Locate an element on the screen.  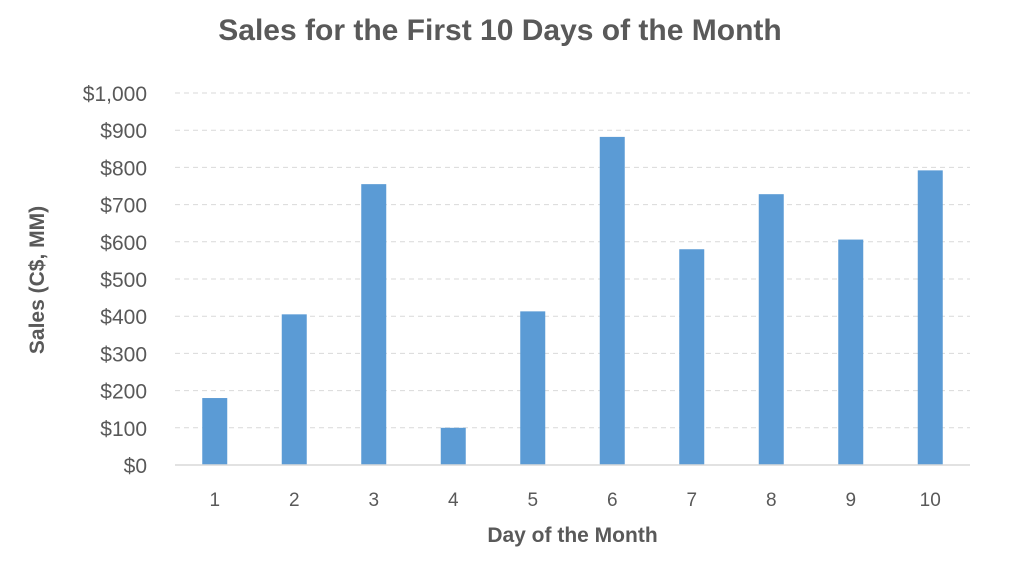
x-tick-label: 9 is located at coordinates (850, 500).